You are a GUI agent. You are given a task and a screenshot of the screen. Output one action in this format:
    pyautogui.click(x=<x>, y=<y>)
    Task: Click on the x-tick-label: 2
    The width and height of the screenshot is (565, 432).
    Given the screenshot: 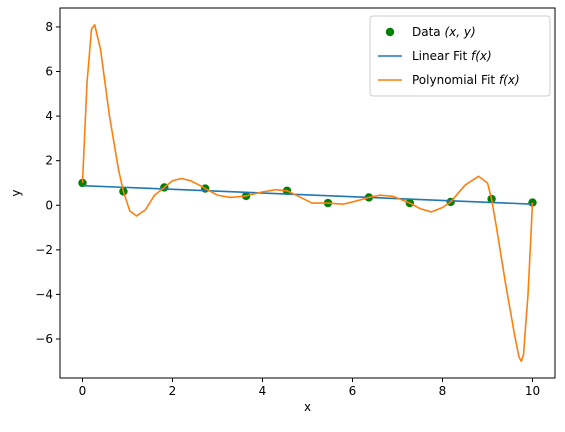 What is the action you would take?
    pyautogui.click(x=173, y=391)
    